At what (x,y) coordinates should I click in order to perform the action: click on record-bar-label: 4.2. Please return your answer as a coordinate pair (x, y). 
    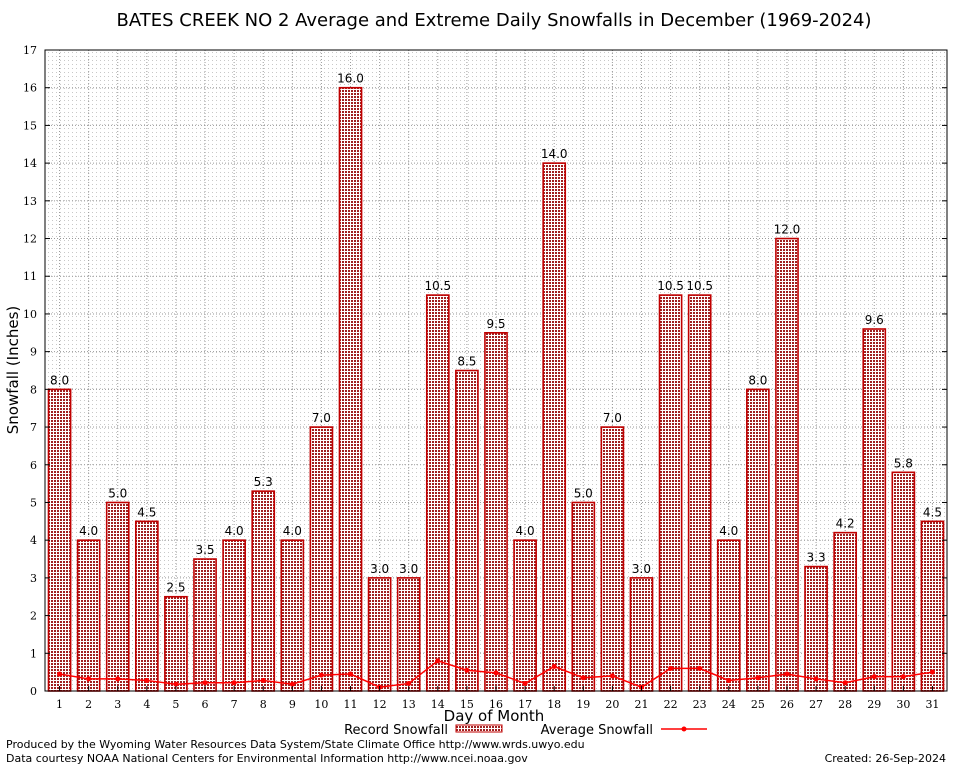
    Looking at the image, I should click on (845, 524).